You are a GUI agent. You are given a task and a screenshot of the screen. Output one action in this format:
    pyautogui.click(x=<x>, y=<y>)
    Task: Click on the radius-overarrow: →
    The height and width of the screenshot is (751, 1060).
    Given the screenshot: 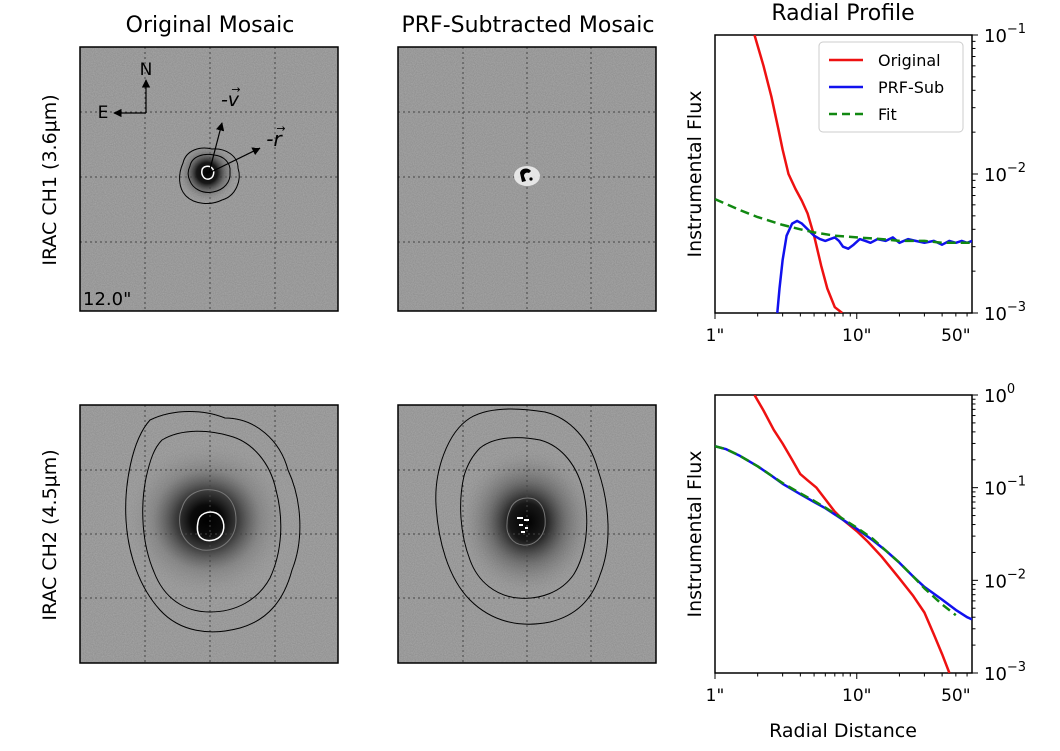 What is the action you would take?
    pyautogui.click(x=280, y=128)
    